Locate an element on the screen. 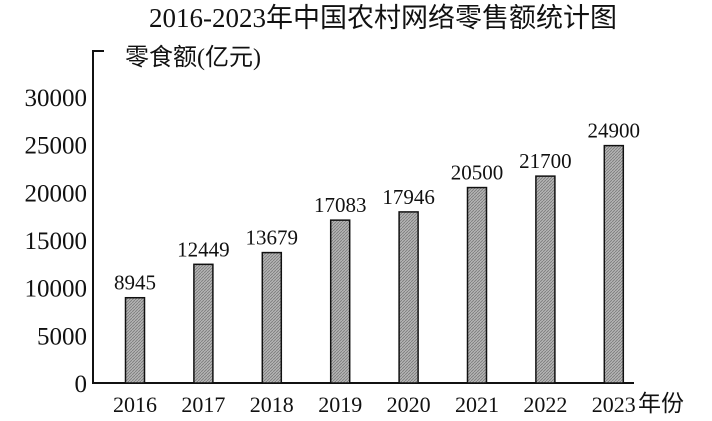  data-label: 17083 is located at coordinates (340, 205).